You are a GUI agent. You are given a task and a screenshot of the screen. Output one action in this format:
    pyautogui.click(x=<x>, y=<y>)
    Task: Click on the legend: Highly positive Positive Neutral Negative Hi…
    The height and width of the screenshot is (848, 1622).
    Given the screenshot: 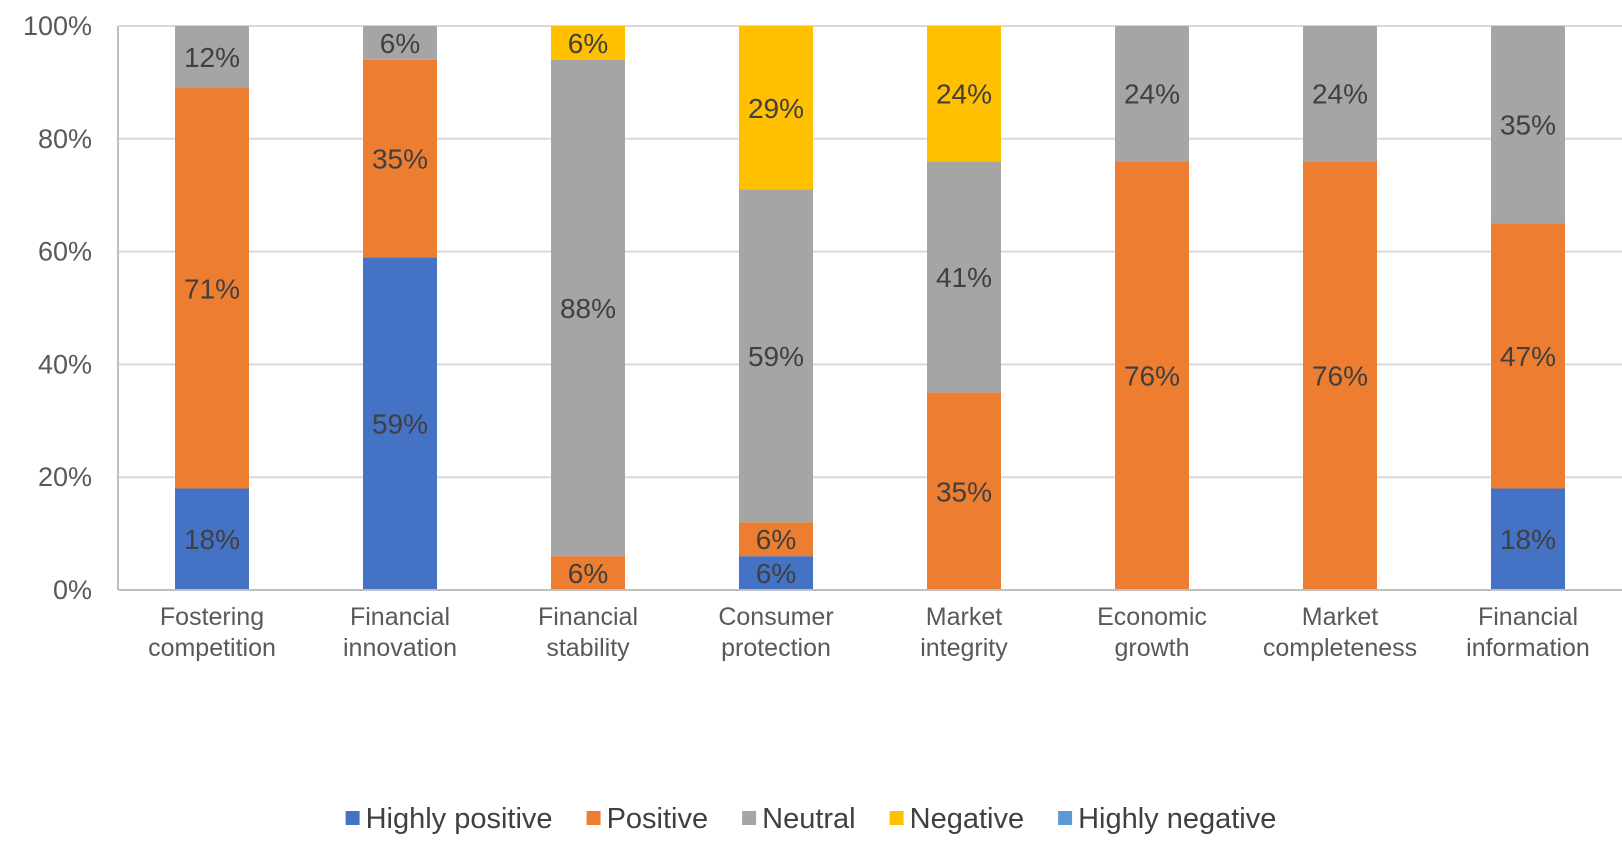 What is the action you would take?
    pyautogui.click(x=810, y=819)
    